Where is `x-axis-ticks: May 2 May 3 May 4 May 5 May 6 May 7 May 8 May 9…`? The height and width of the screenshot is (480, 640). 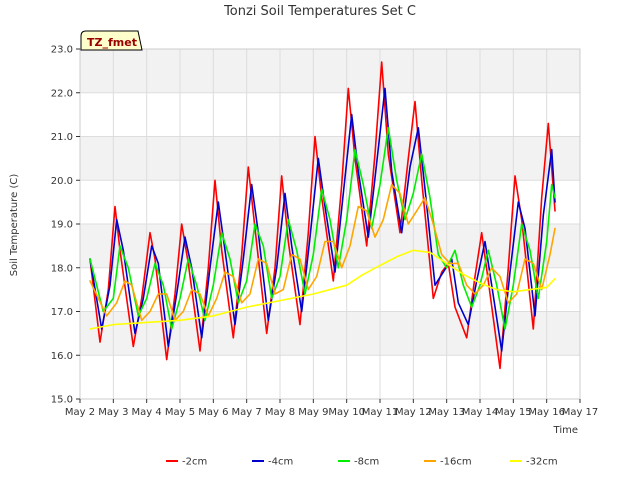
x-axis-ticks: May 2 May 3 May 4 May 5 May 6 May 7 May 8 May 9… is located at coordinates (331, 408).